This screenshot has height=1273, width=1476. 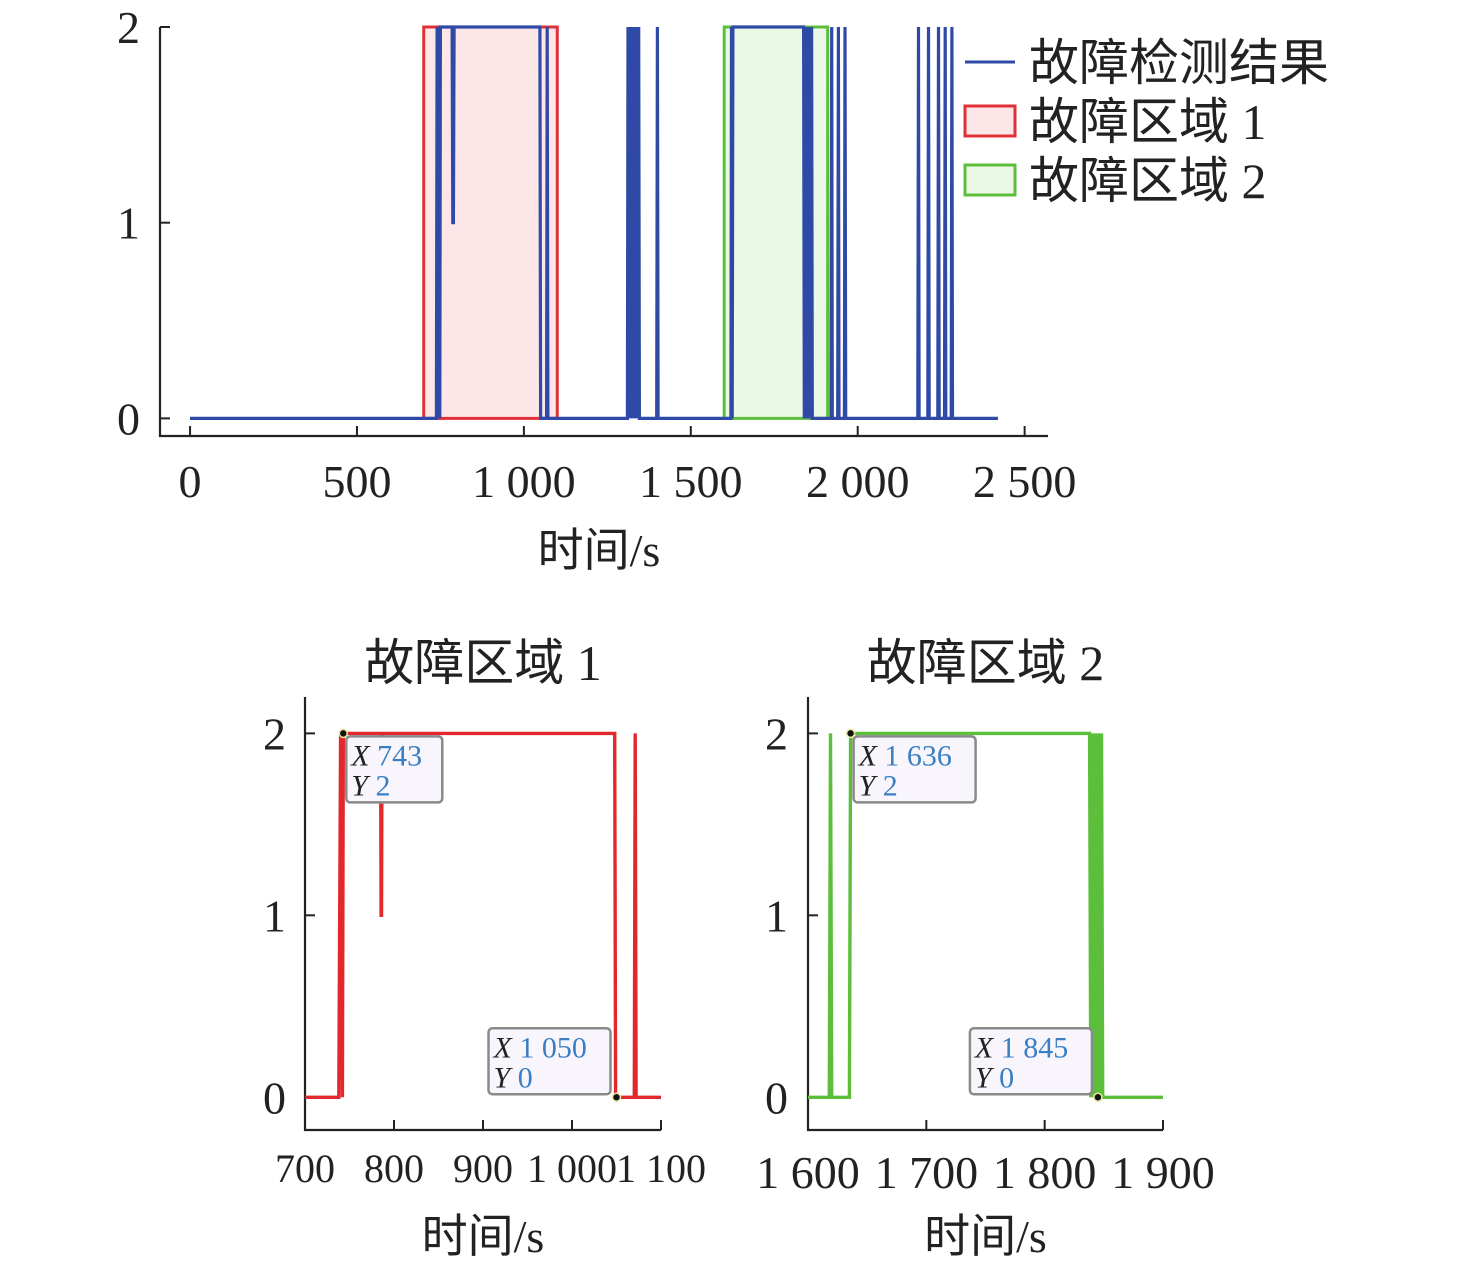 What do you see at coordinates (483, 663) in the screenshot?
I see `chart-title: 故障区域 1` at bounding box center [483, 663].